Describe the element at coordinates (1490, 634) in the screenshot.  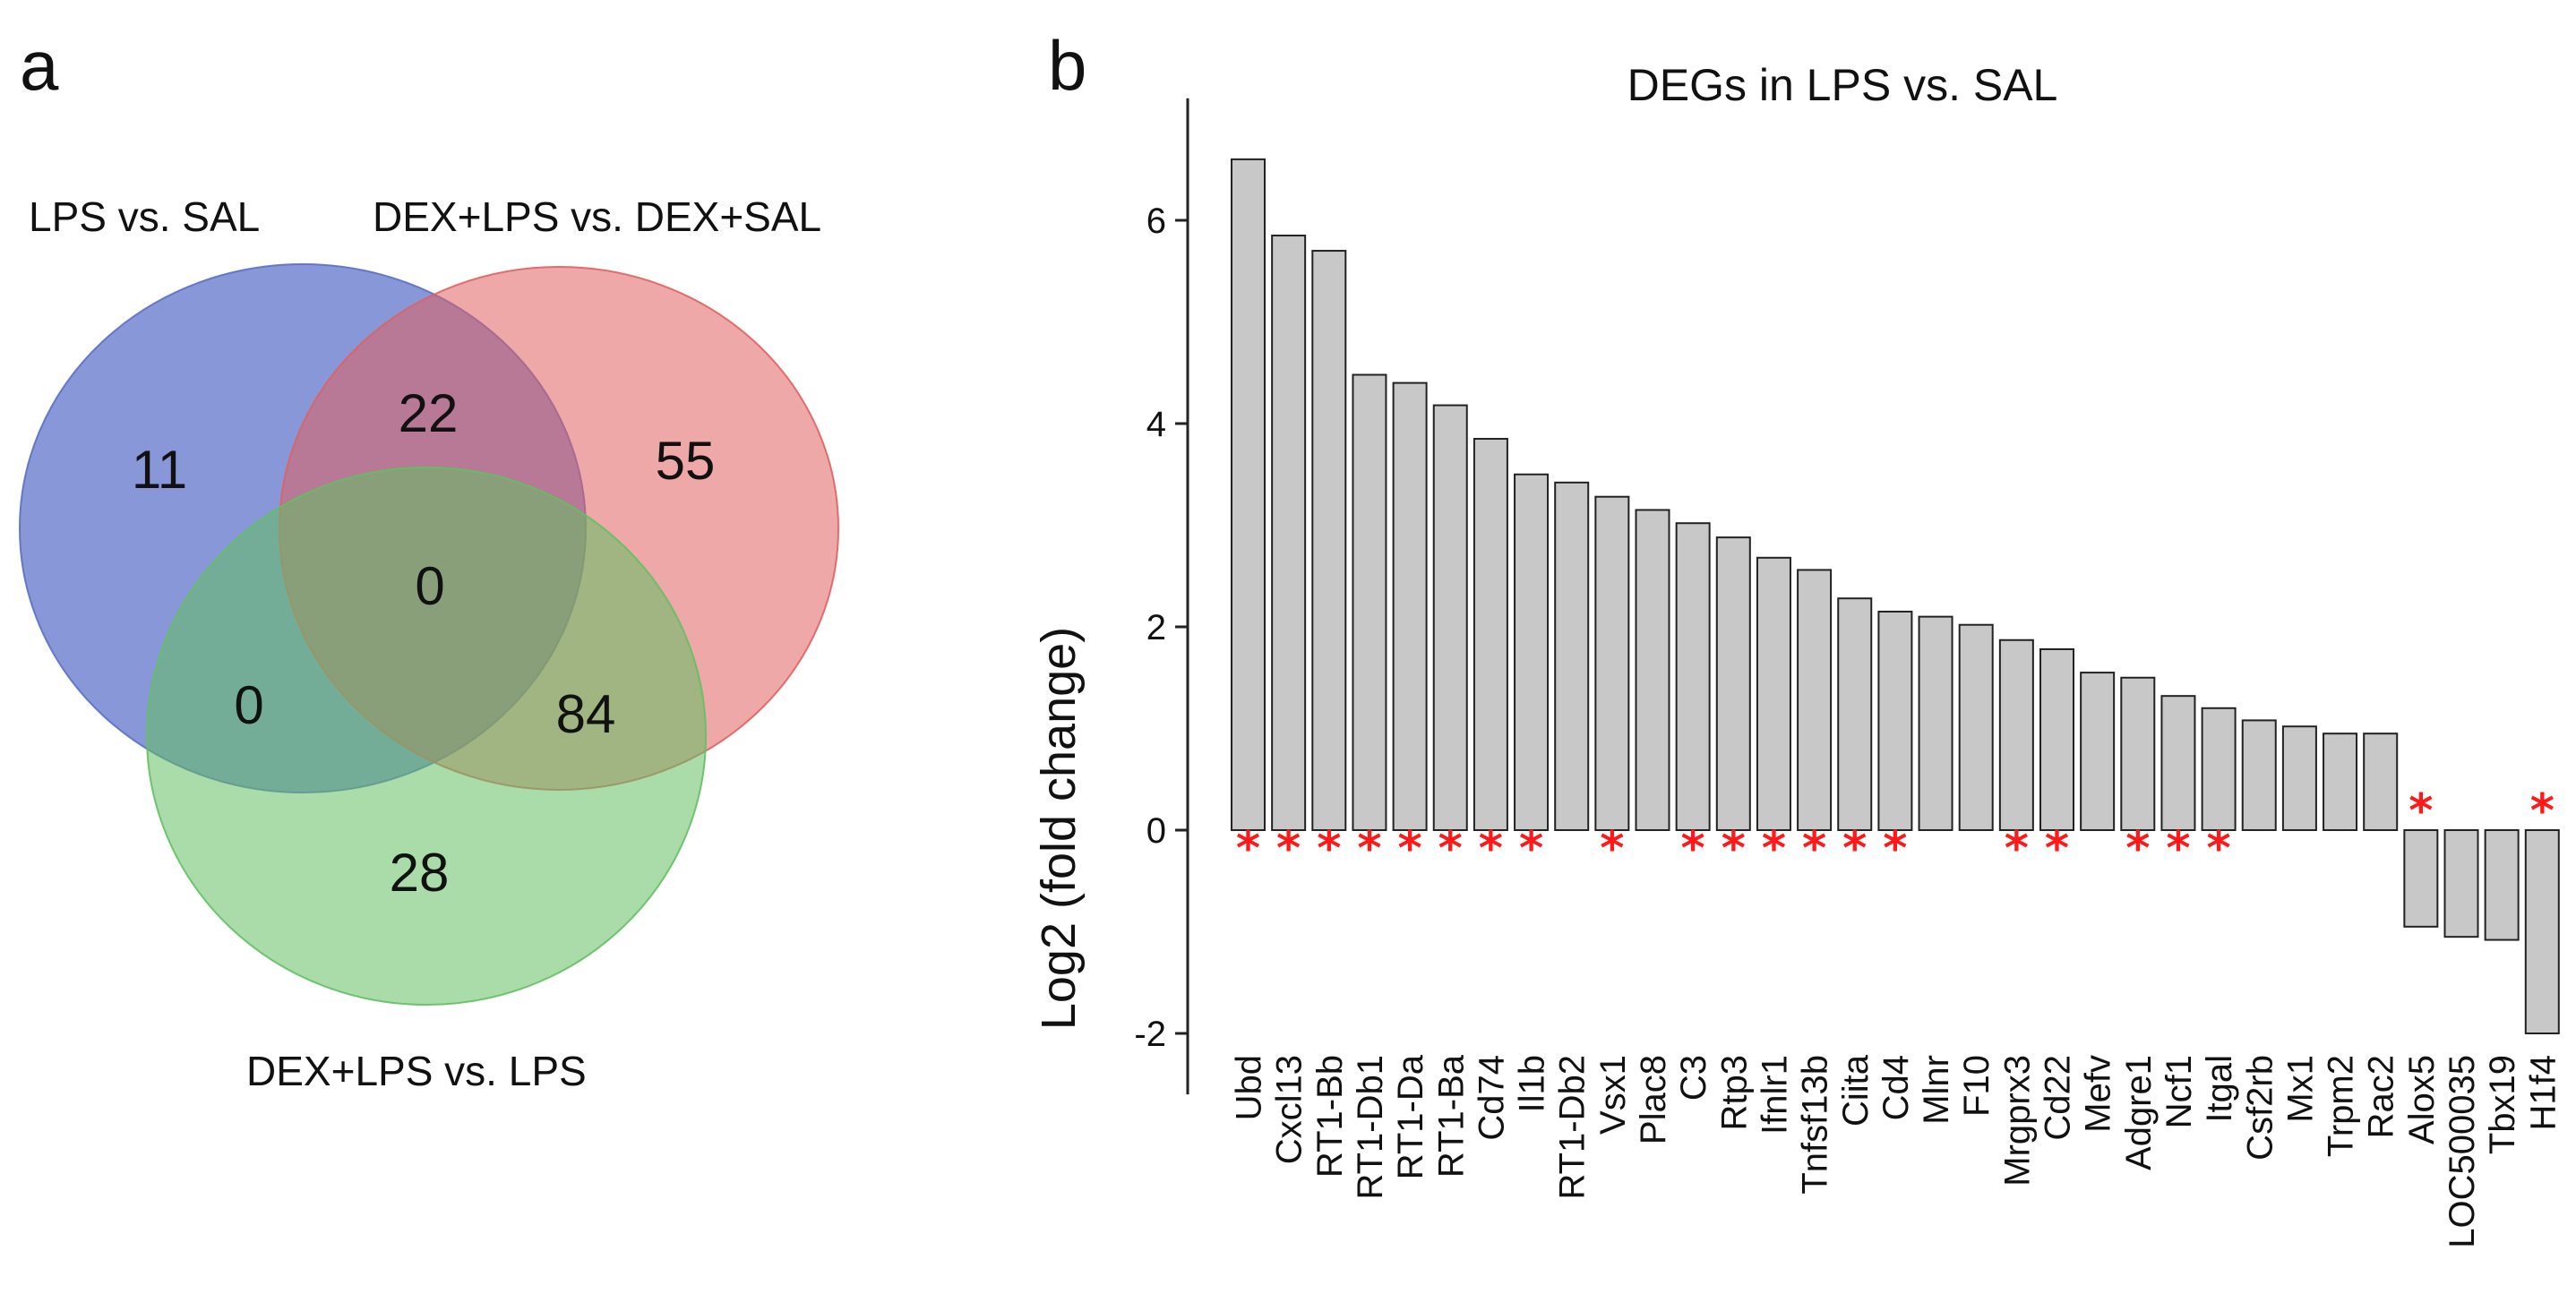
I see `bar-cd74` at that location.